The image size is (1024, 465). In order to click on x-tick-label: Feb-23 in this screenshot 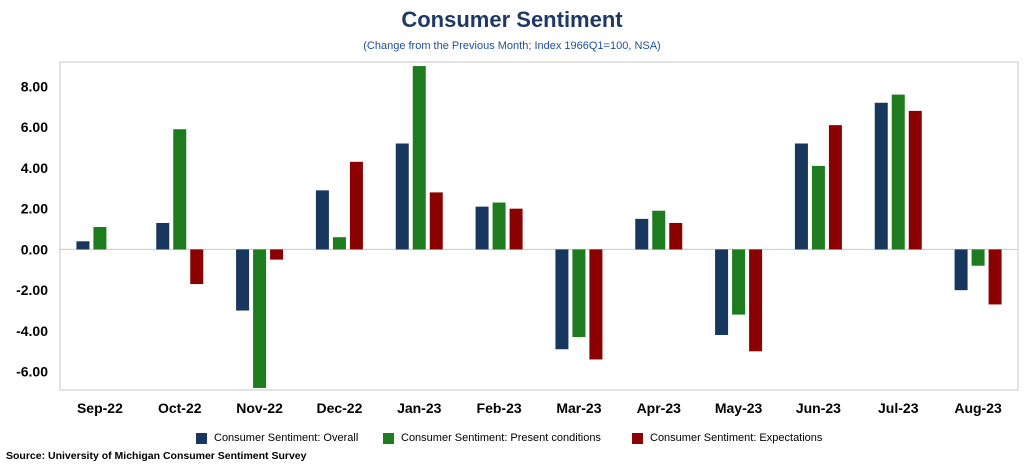, I will do `click(499, 408)`.